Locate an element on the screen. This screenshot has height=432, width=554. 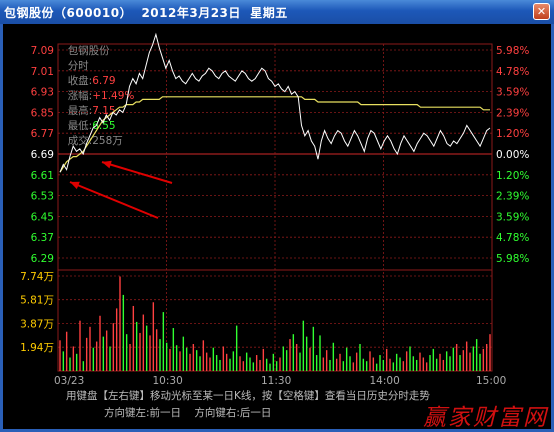
period-label: 分时 is located at coordinates (78, 66).